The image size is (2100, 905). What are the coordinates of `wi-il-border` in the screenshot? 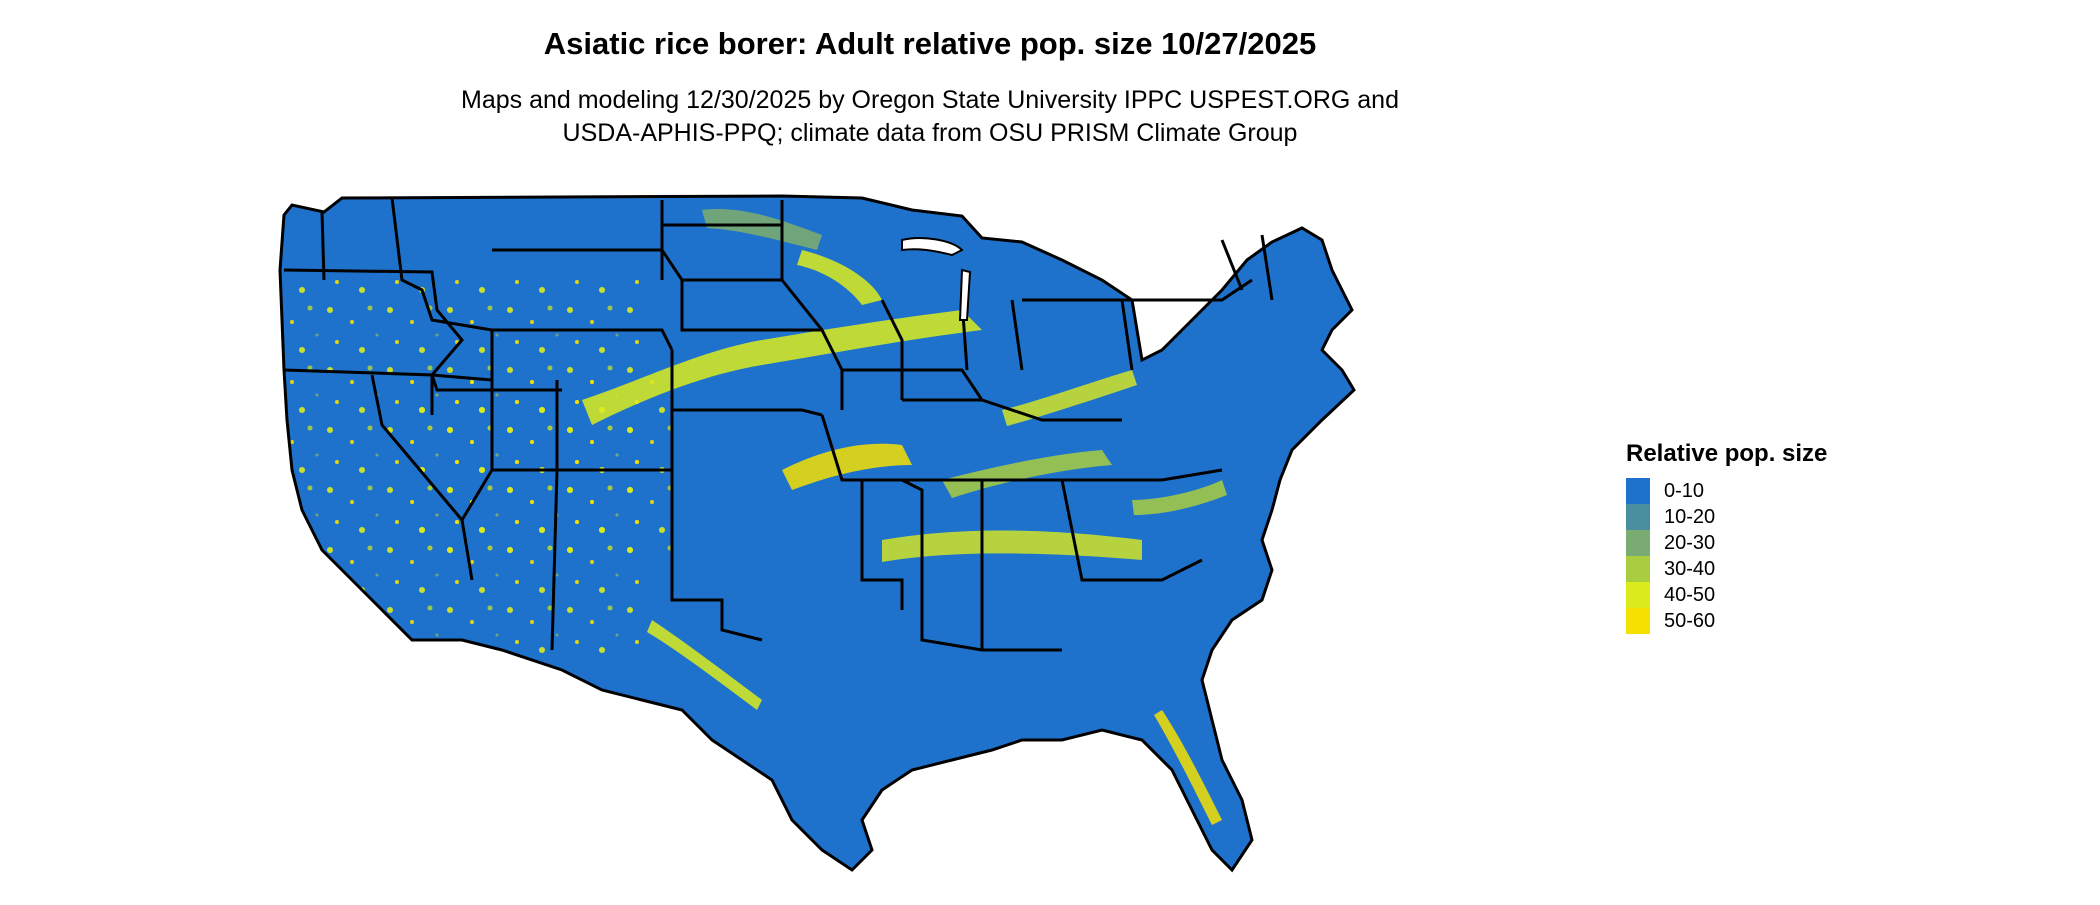 It's located at (892, 349).